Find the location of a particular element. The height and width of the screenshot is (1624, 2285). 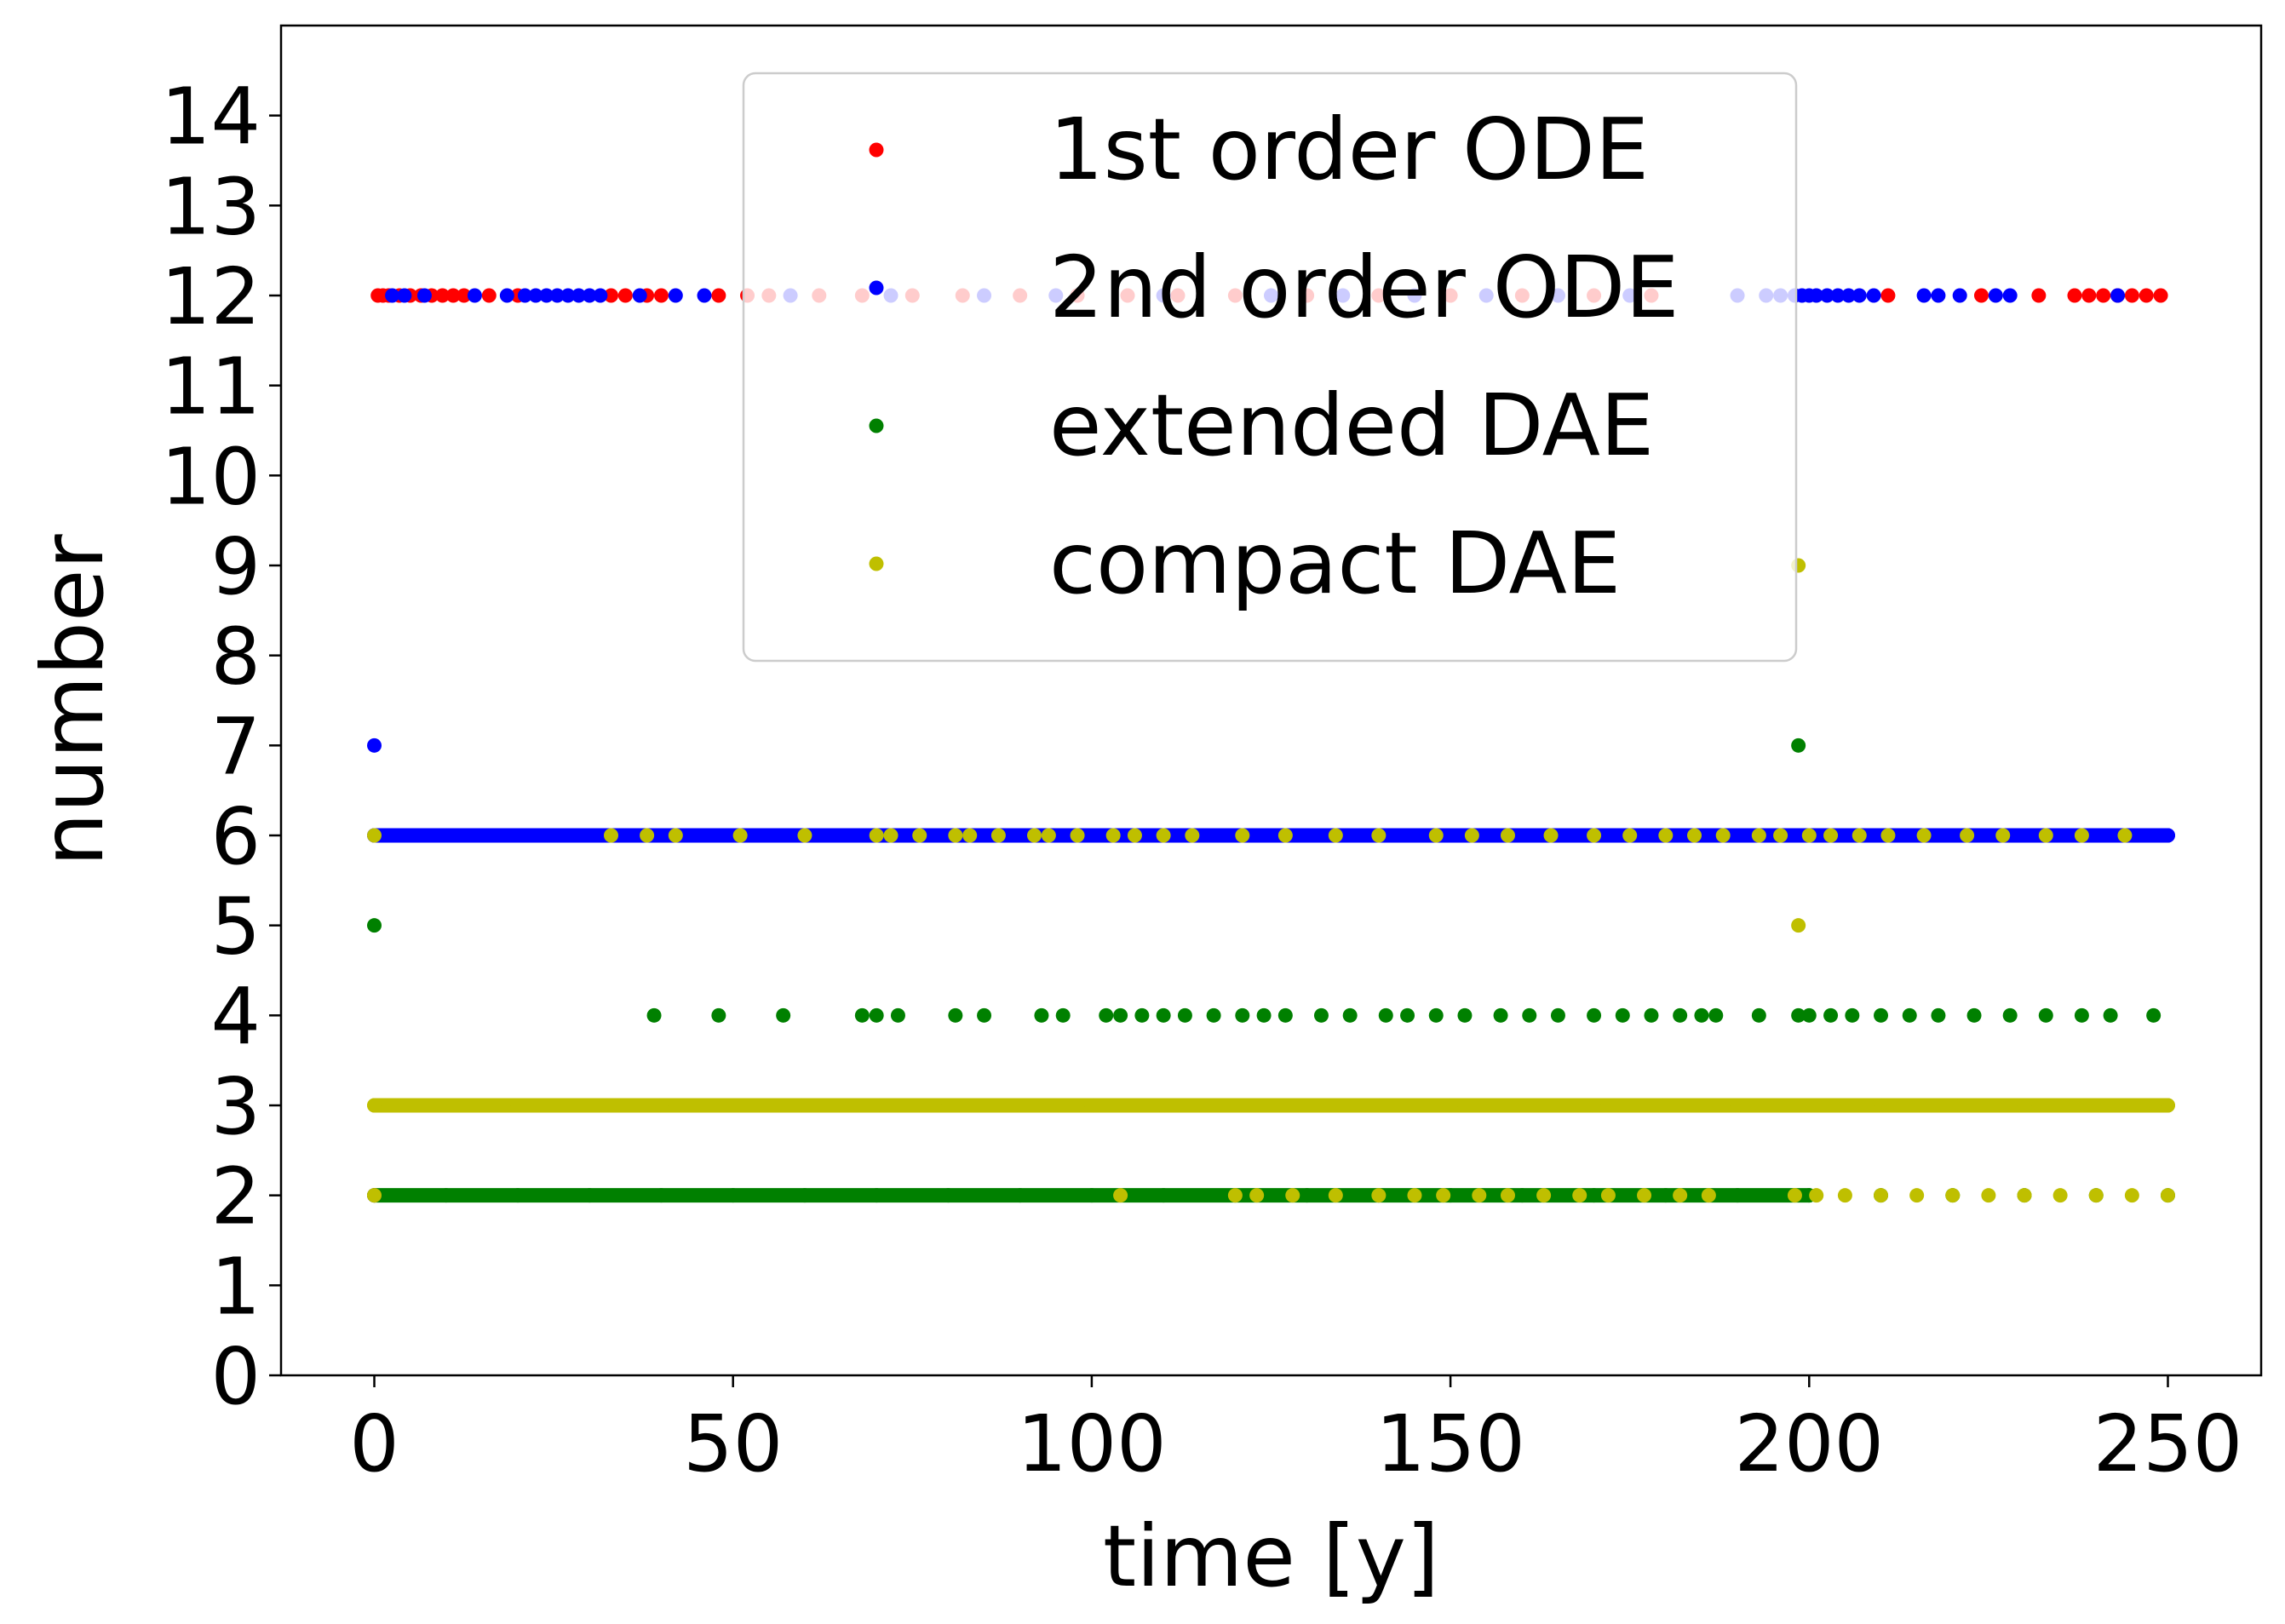

x-axis-ticks: 0 50 100 150 200 250 is located at coordinates (1295, 1432).